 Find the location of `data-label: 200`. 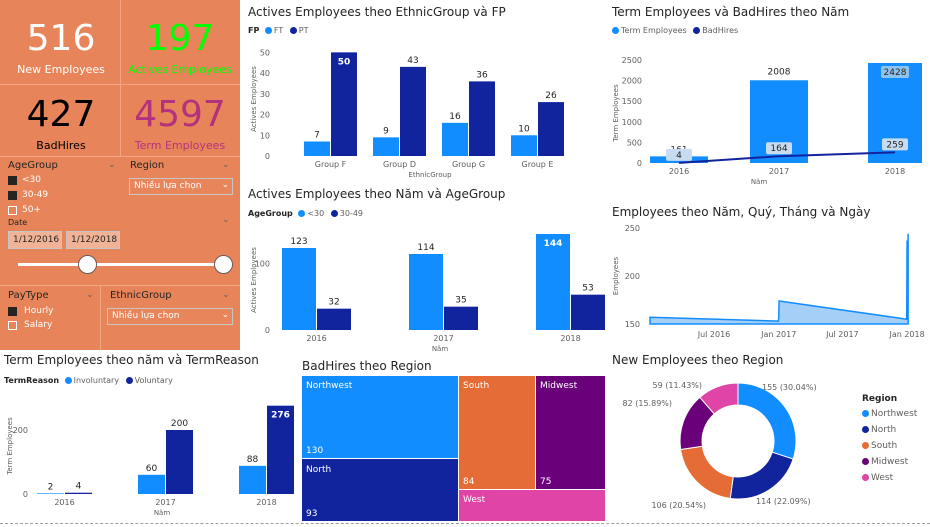

data-label: 200 is located at coordinates (179, 424).